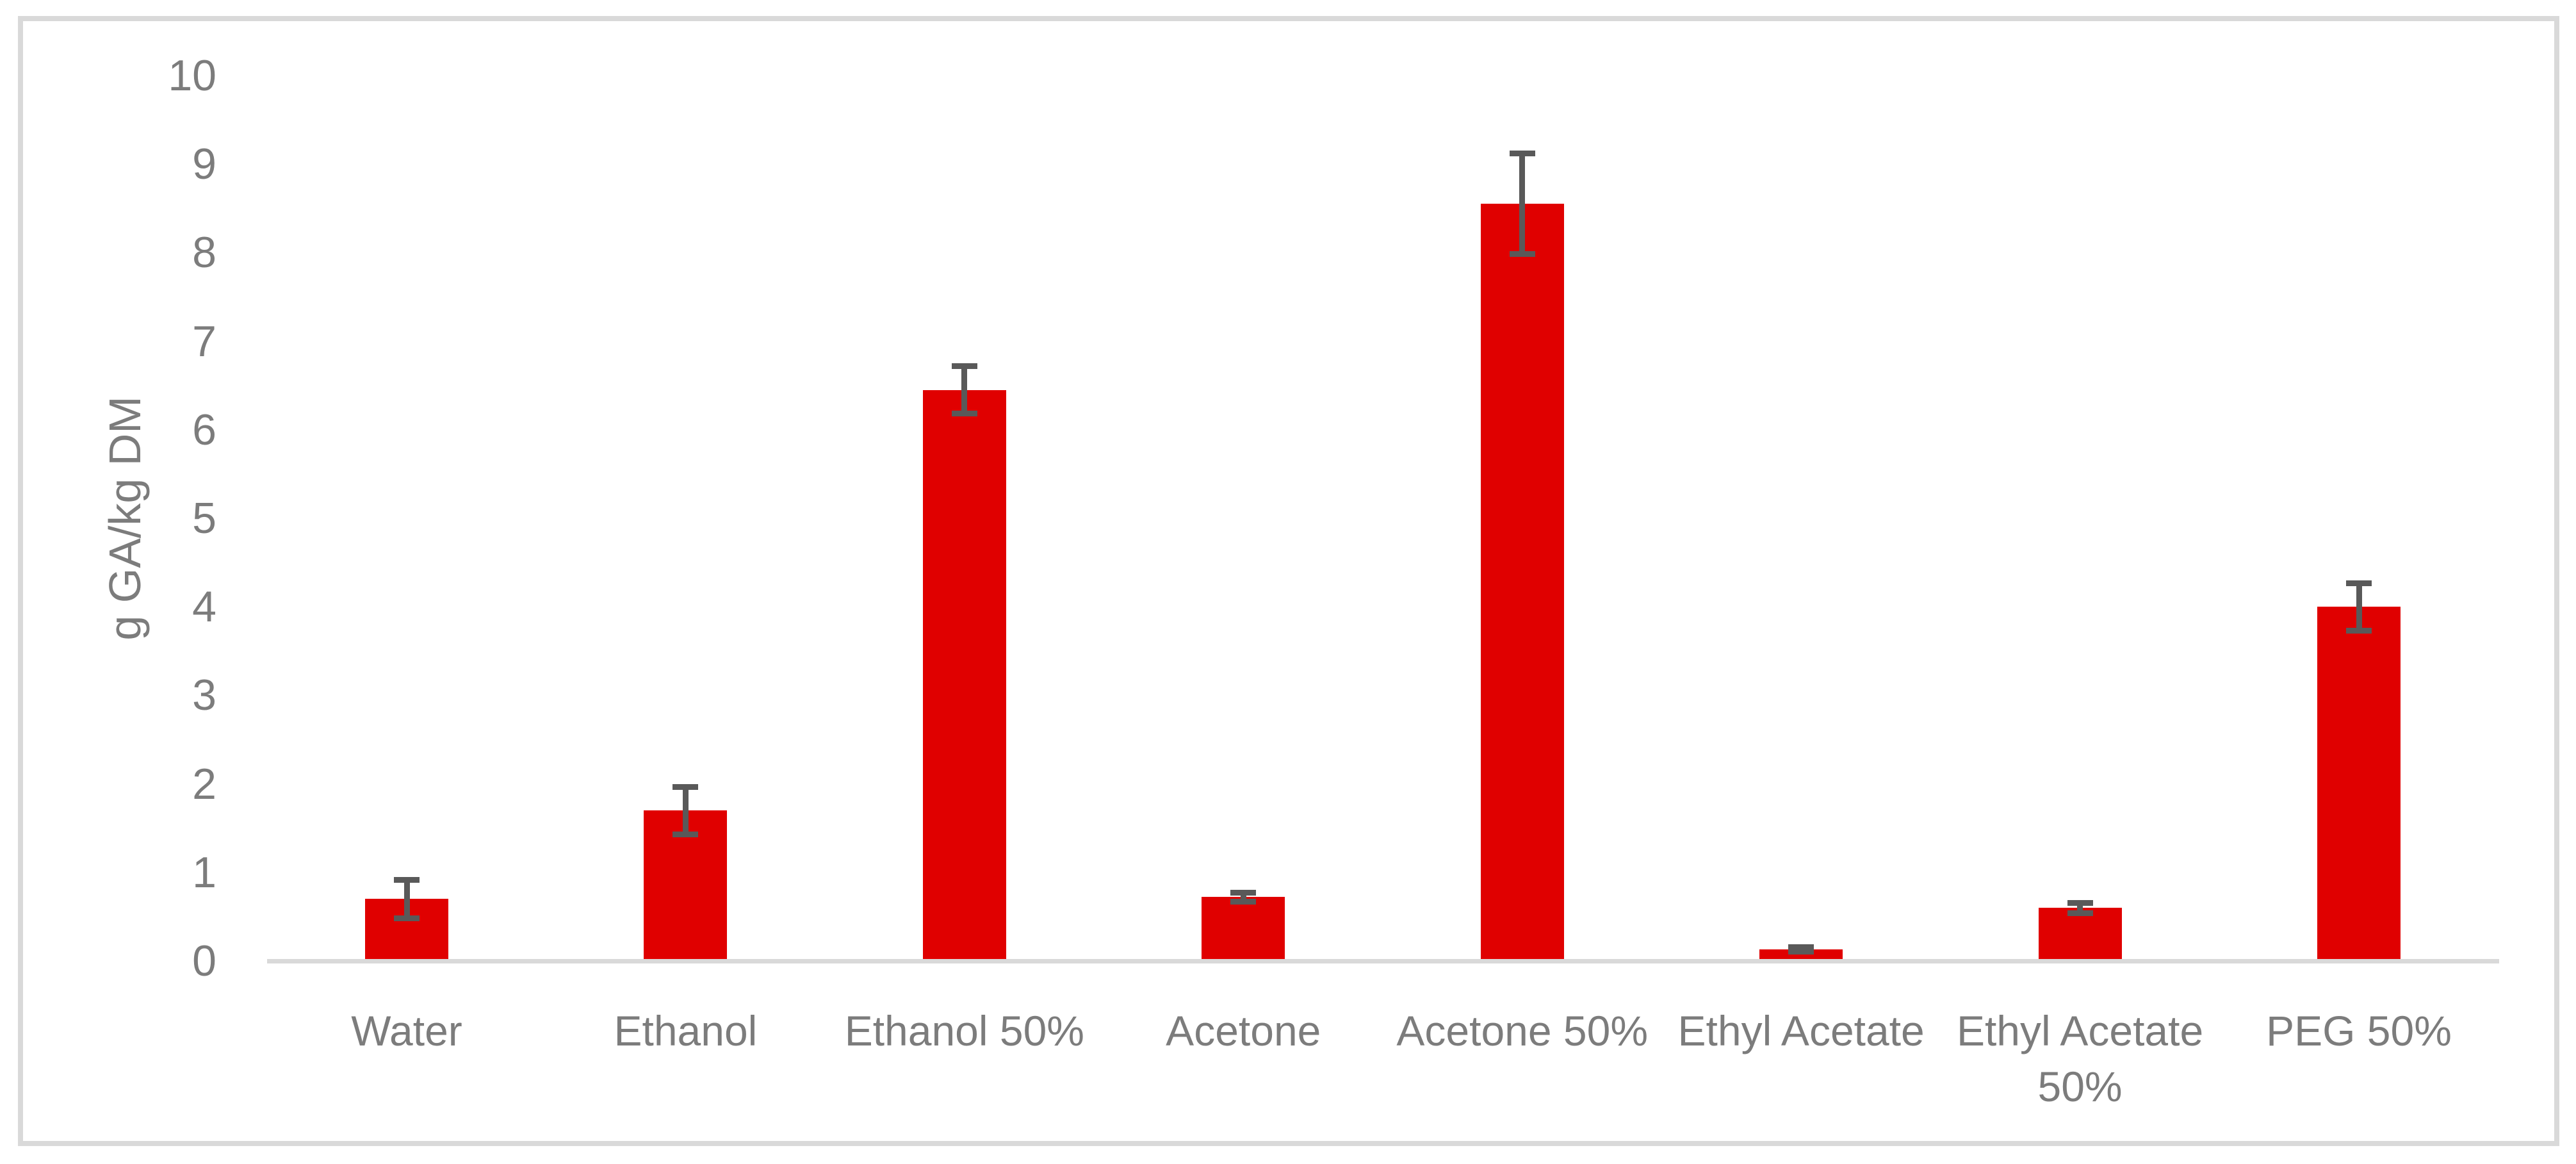 Image resolution: width=2576 pixels, height=1164 pixels. I want to click on error-bar-cap-bottom-water, so click(407, 918).